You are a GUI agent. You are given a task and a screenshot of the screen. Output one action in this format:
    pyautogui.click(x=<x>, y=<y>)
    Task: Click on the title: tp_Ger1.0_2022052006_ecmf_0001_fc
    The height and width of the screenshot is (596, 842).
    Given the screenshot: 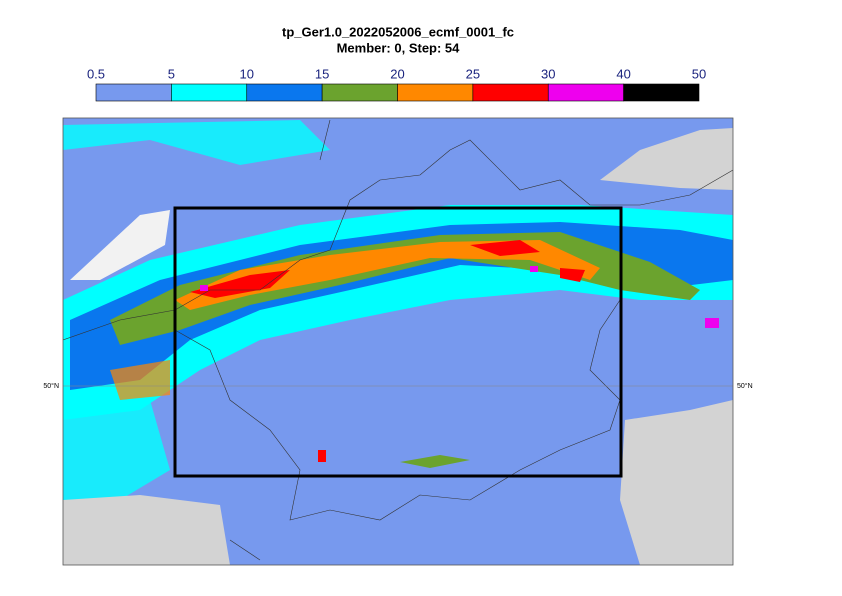 What is the action you would take?
    pyautogui.click(x=398, y=31)
    